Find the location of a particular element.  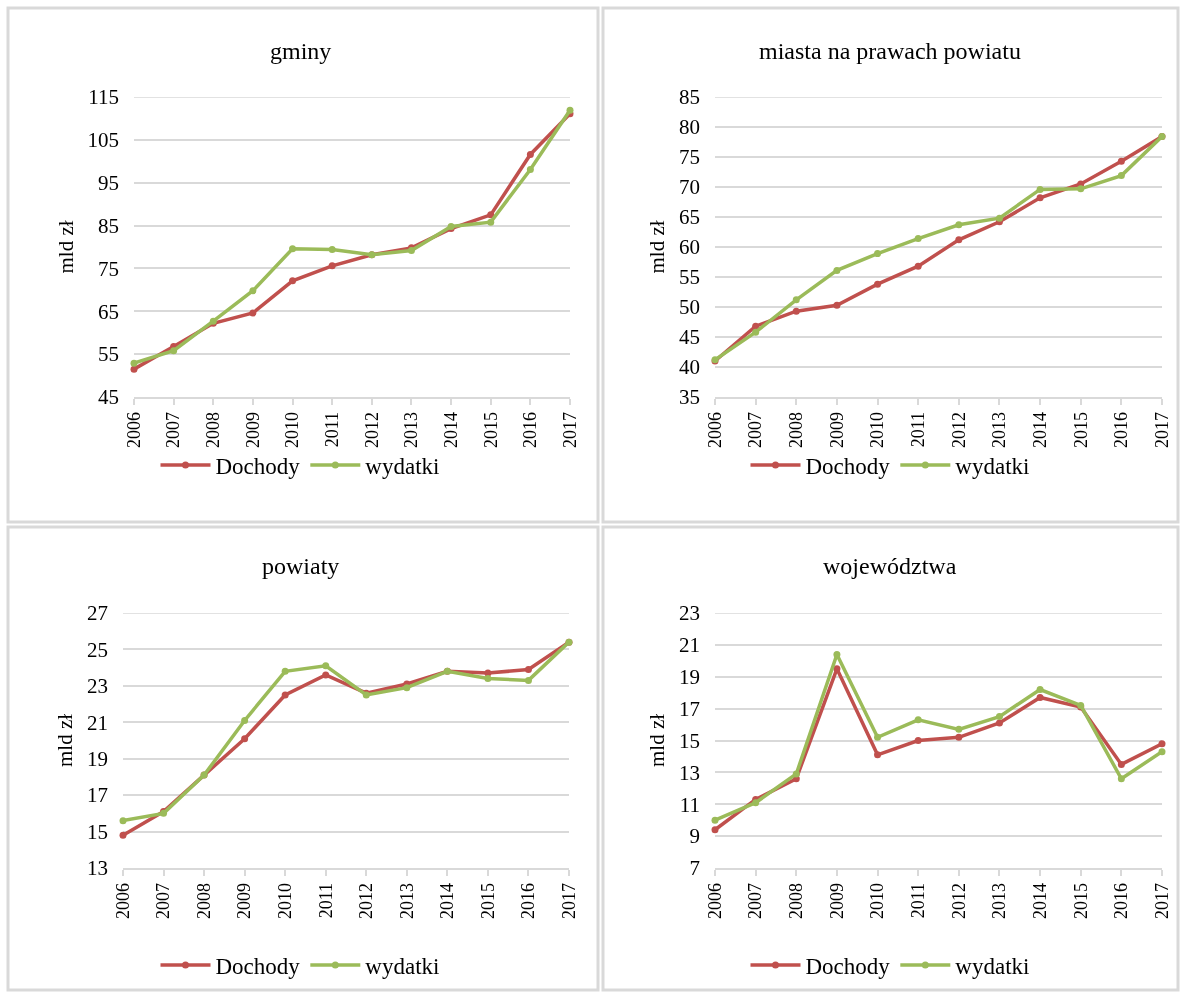

y-tick-label: 17 is located at coordinates (689, 708).